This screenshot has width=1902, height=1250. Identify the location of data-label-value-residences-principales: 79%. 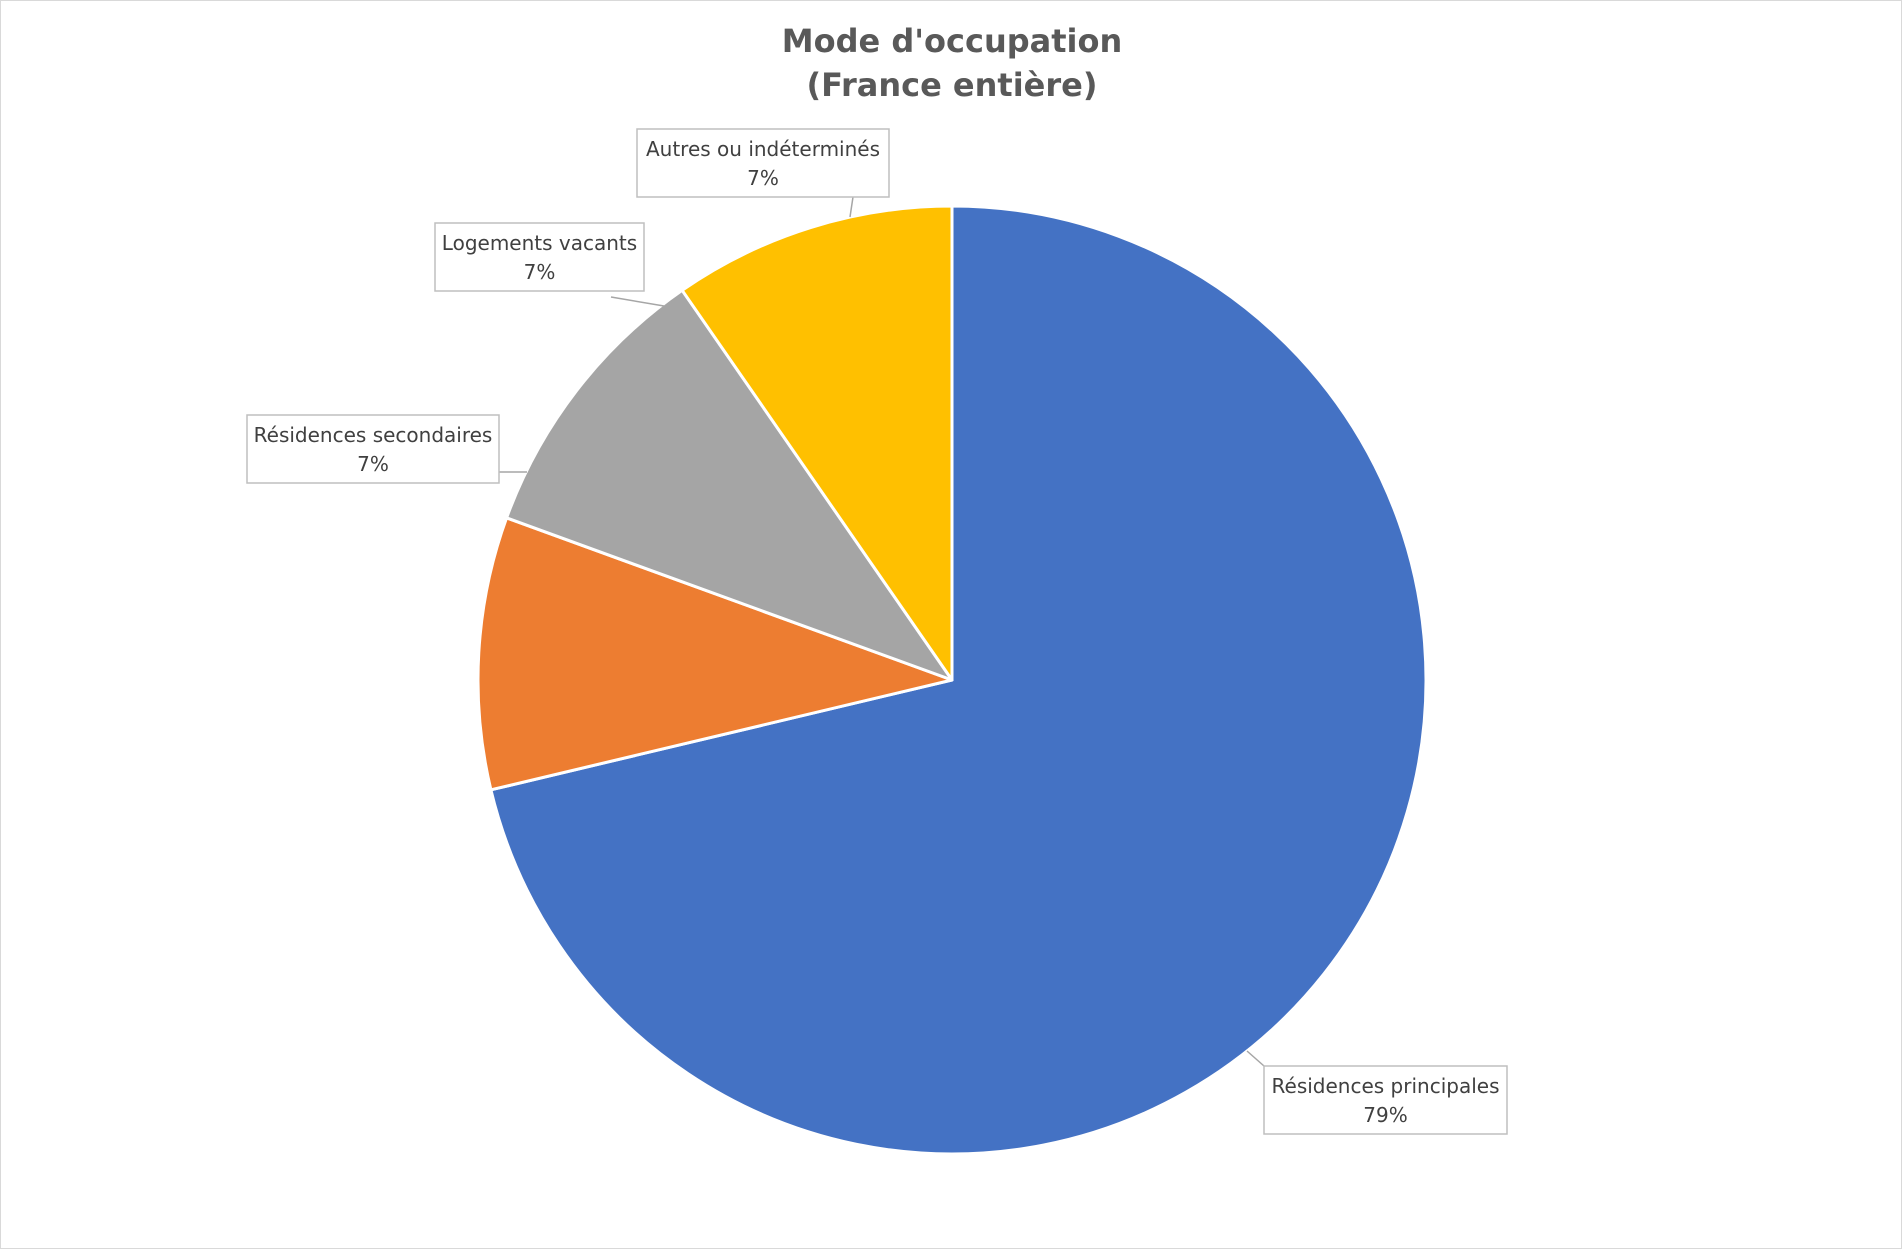
(1385, 1115).